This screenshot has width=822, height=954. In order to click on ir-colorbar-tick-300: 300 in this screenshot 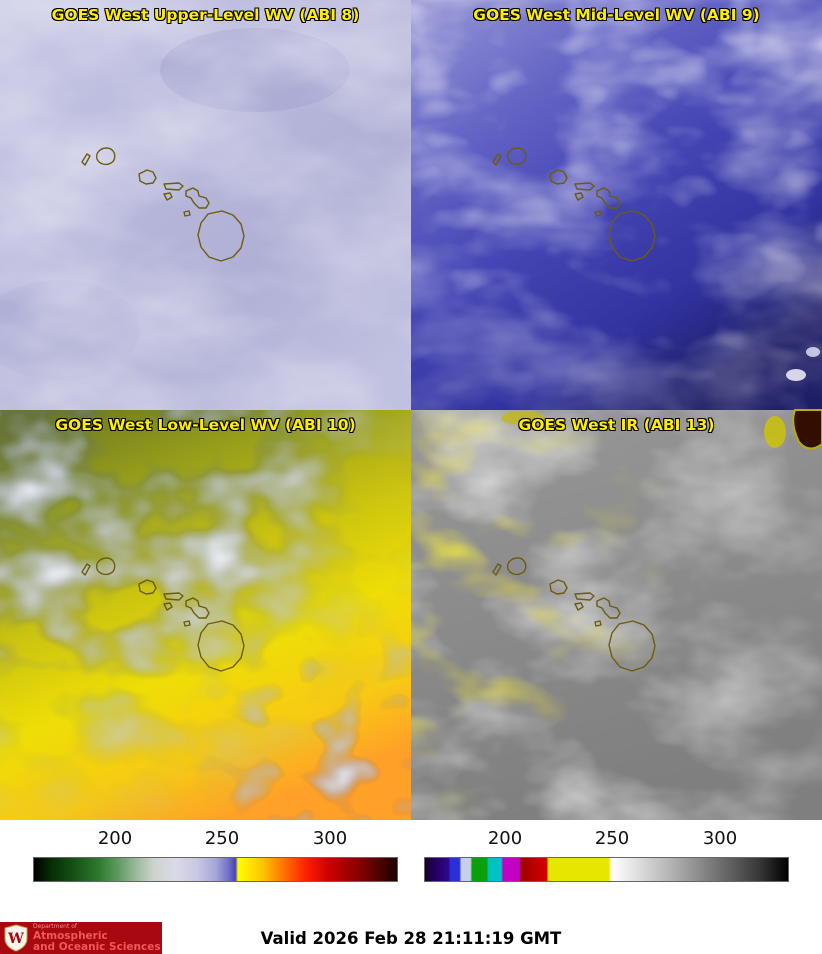, I will do `click(720, 838)`.